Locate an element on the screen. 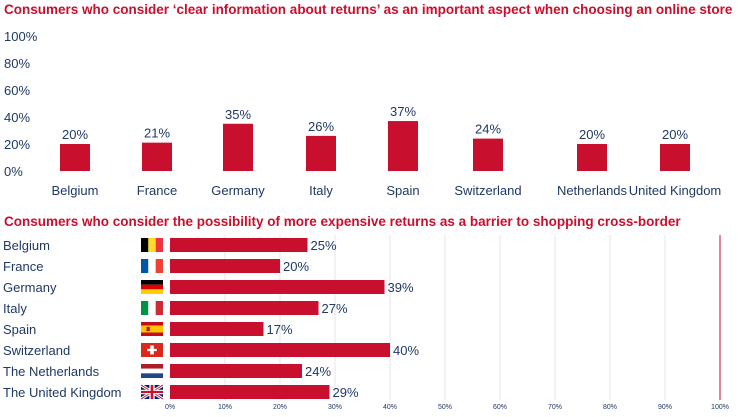  data-label-spain: 17% is located at coordinates (280, 329).